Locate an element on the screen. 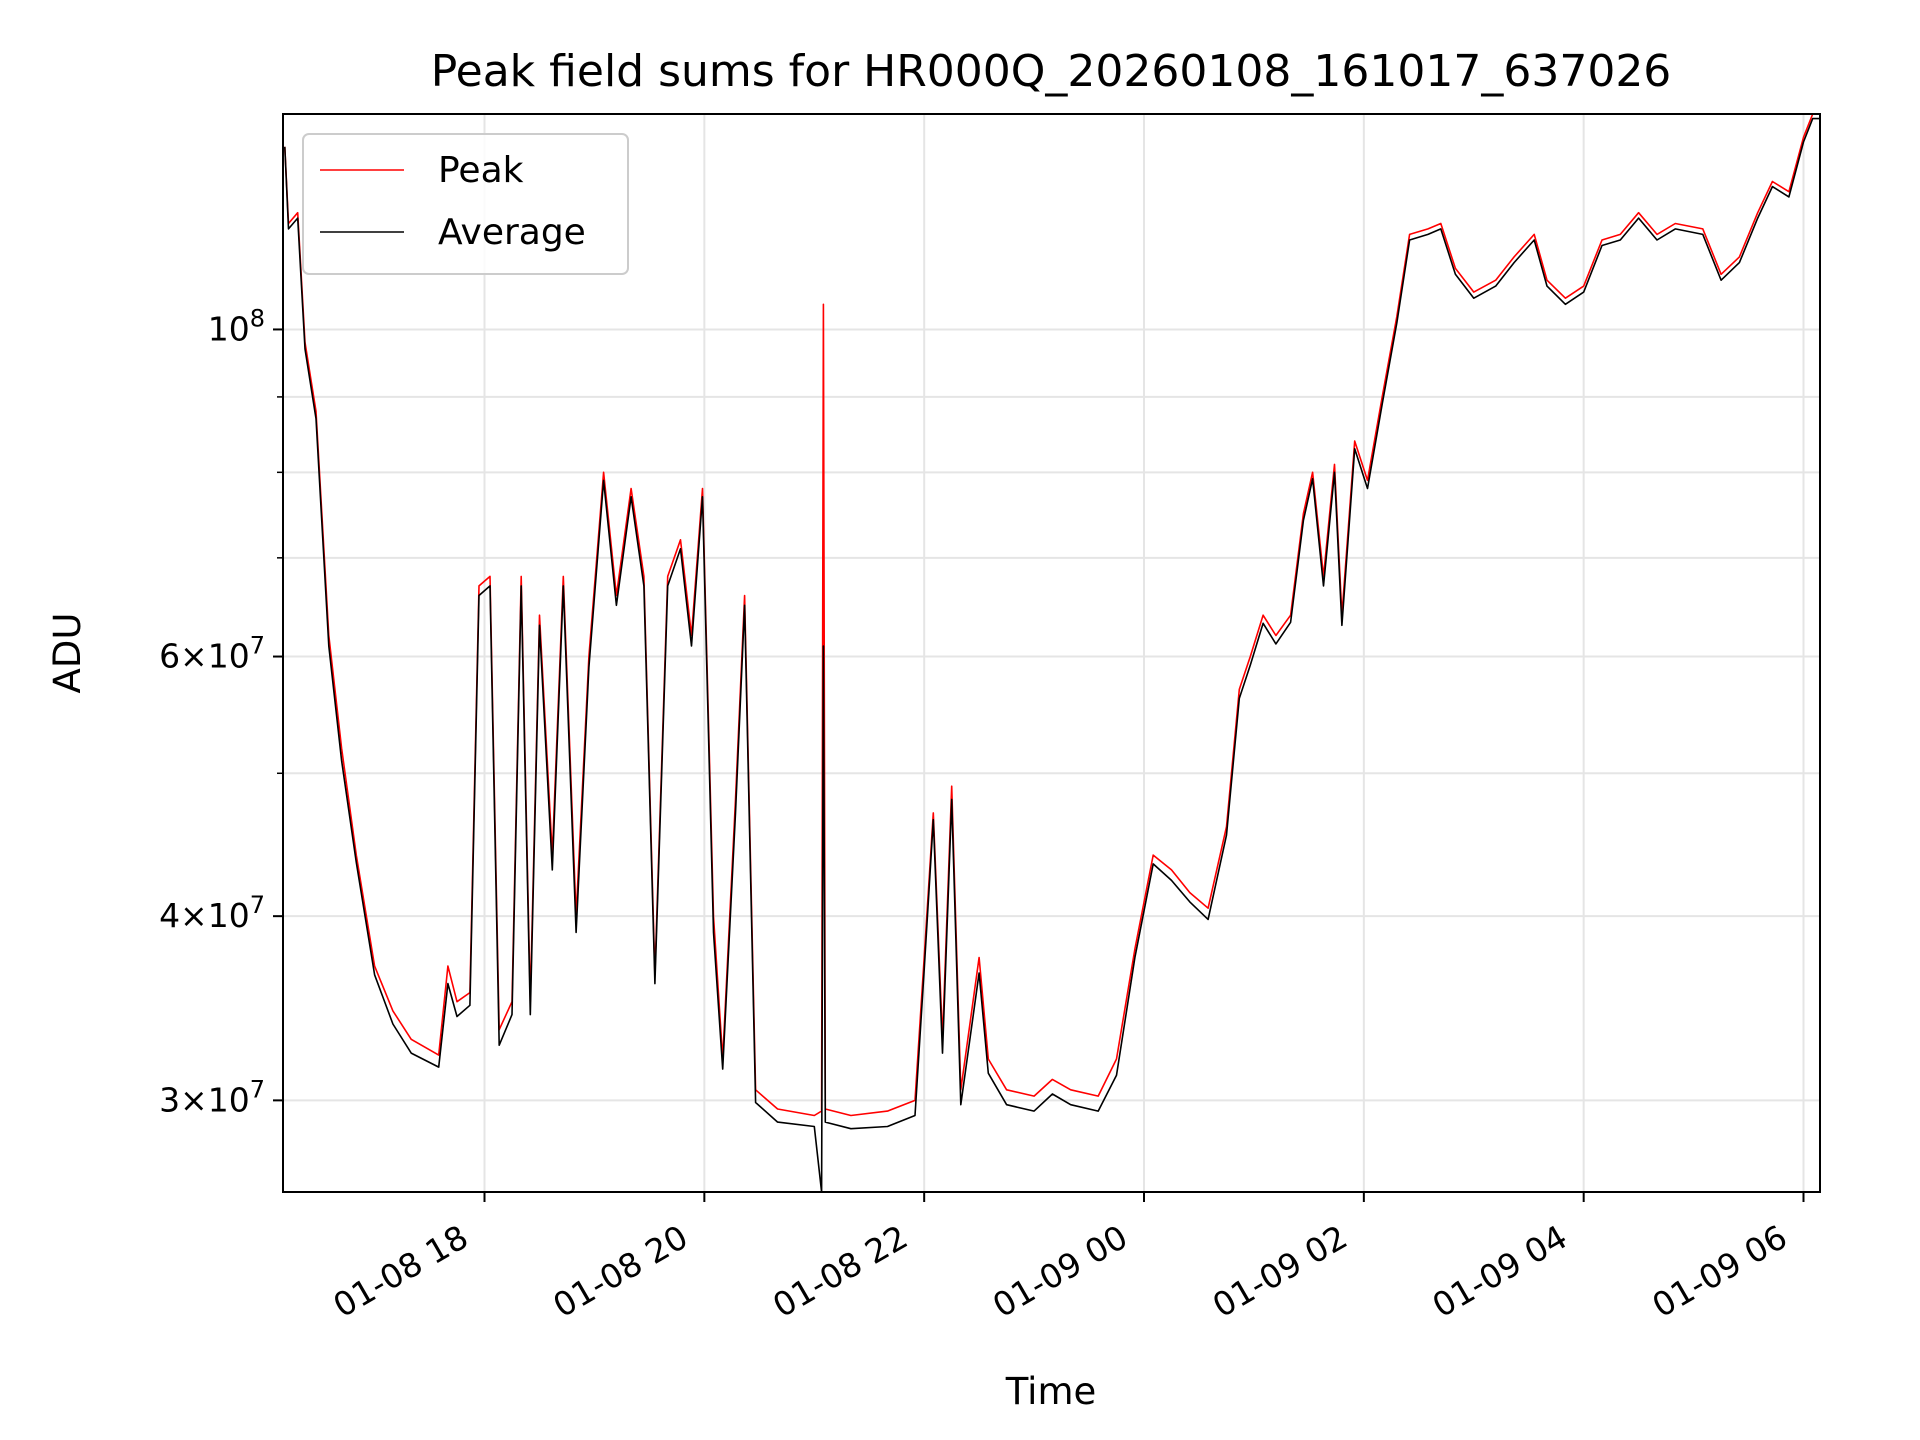  y-axis-title: ADU is located at coordinates (67, 653).